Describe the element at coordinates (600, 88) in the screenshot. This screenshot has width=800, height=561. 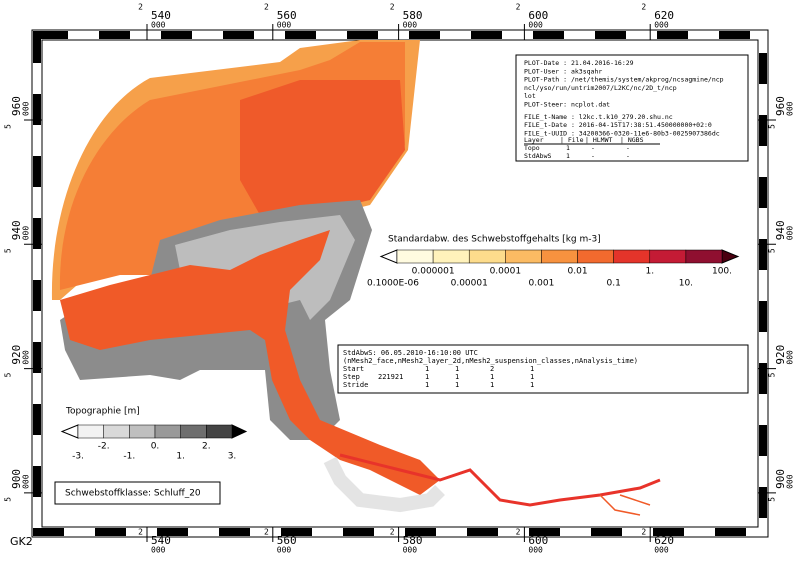
I see `info-line: ncl/yso/run/untrim2007/L2KC/nc/2D_t/ncp` at that location.